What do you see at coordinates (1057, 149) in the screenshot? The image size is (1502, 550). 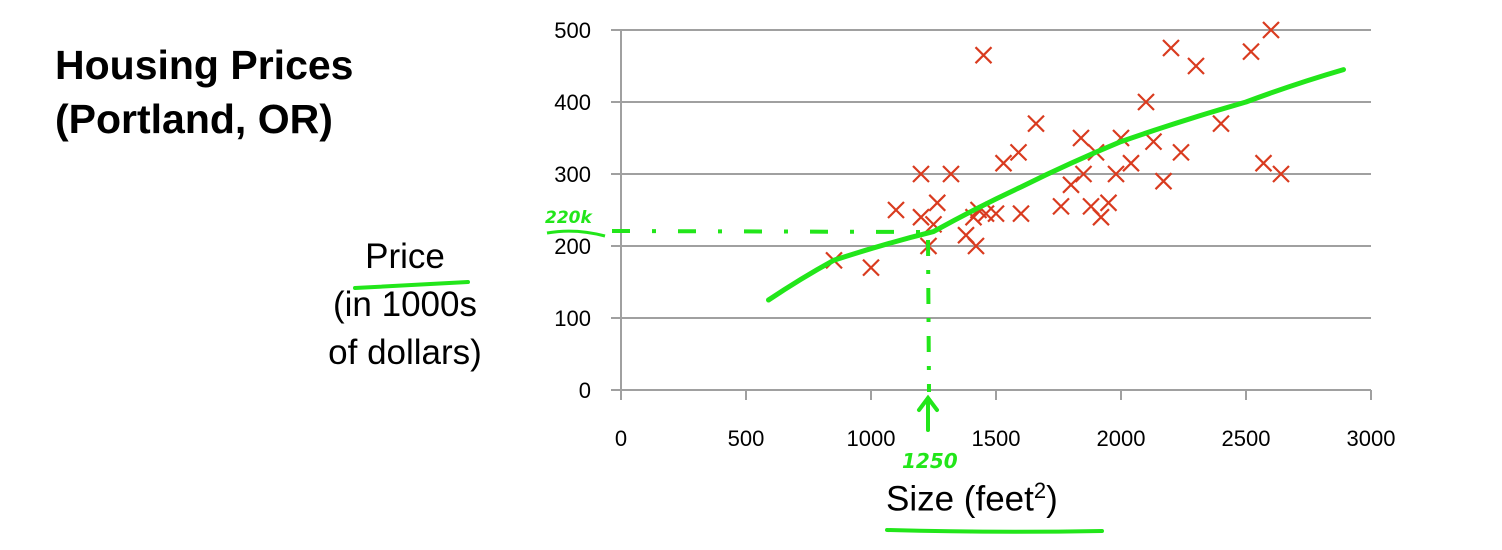 I see `data-points` at bounding box center [1057, 149].